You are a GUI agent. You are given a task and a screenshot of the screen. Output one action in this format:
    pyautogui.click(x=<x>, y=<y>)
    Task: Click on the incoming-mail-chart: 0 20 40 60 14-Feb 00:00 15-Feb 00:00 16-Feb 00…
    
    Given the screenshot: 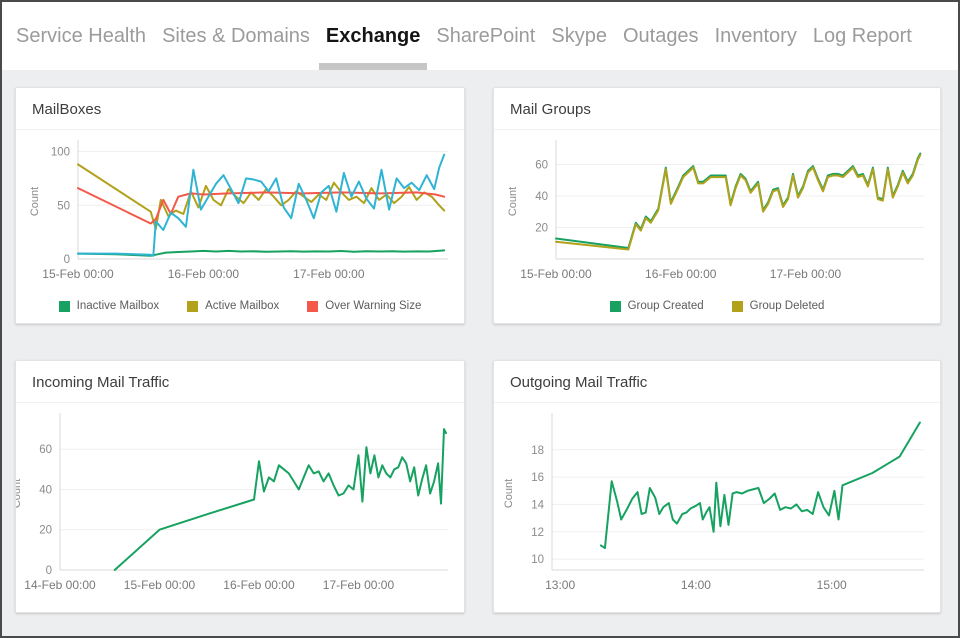 What is the action you would take?
    pyautogui.click(x=240, y=501)
    